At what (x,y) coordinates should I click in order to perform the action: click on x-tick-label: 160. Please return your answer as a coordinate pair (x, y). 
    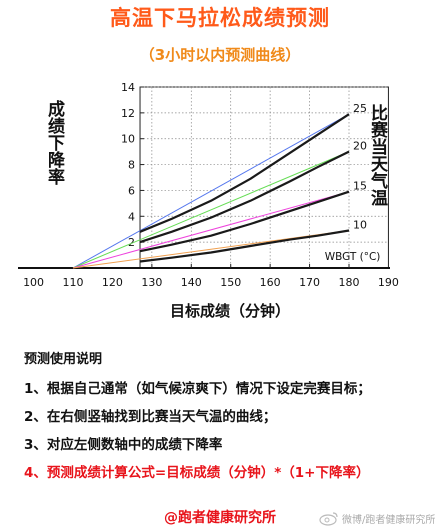
    Looking at the image, I should click on (270, 282).